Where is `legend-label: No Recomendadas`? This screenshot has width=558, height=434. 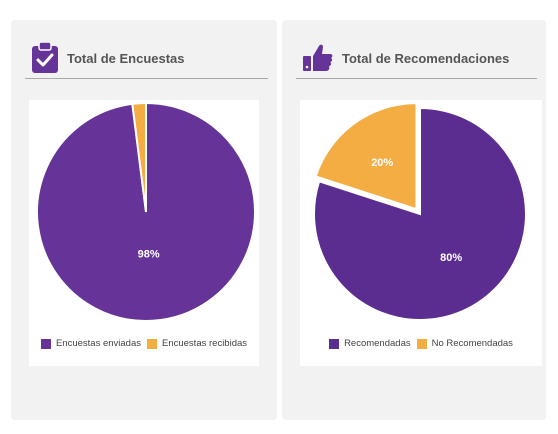 legend-label: No Recomendadas is located at coordinates (472, 343).